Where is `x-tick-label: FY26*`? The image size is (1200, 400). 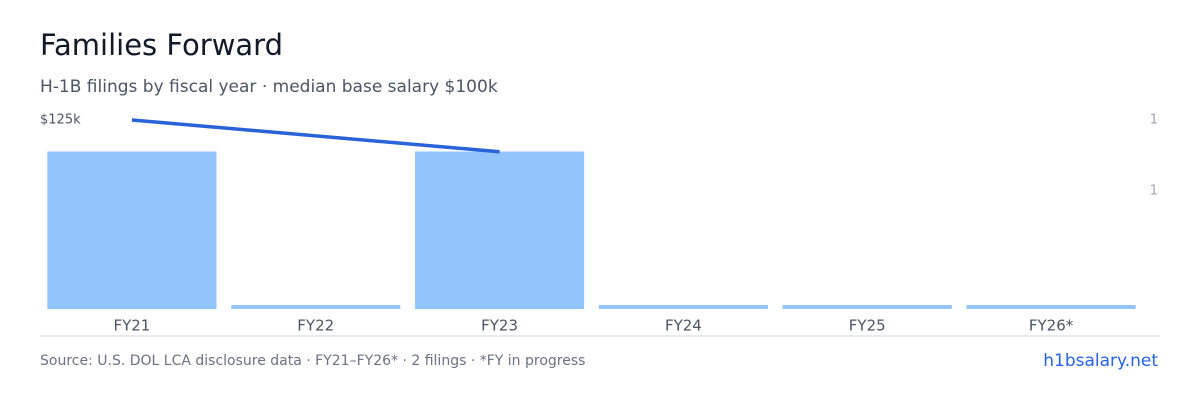
x-tick-label: FY26* is located at coordinates (1051, 326).